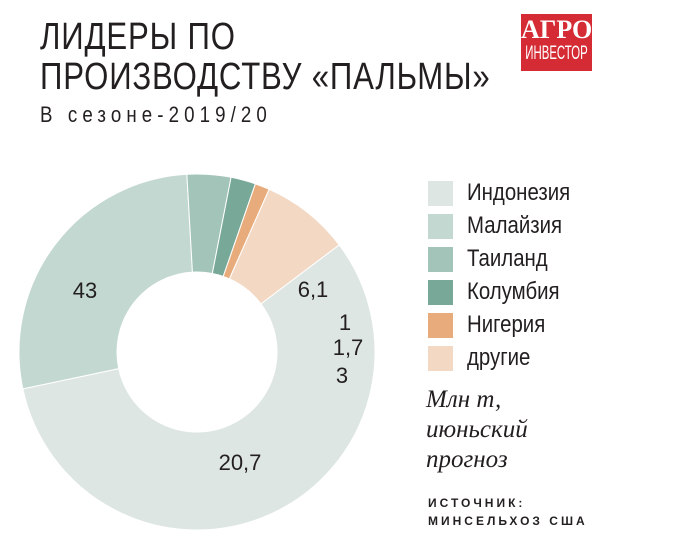 The image size is (686, 543). I want to click on legend-item: Индонезия, so click(508, 192).